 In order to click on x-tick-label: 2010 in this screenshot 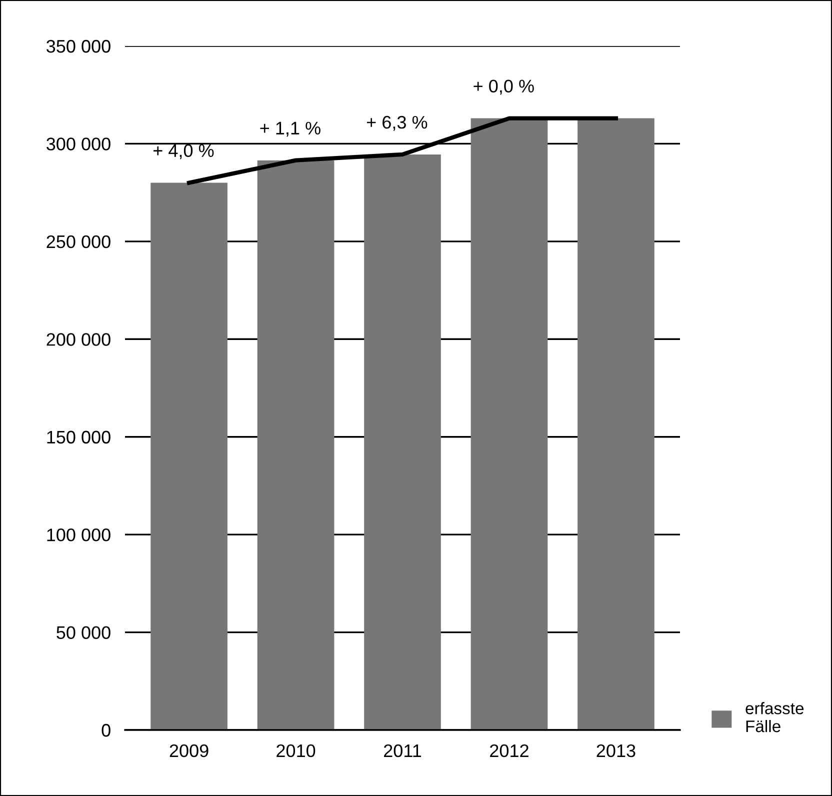, I will do `click(296, 751)`.